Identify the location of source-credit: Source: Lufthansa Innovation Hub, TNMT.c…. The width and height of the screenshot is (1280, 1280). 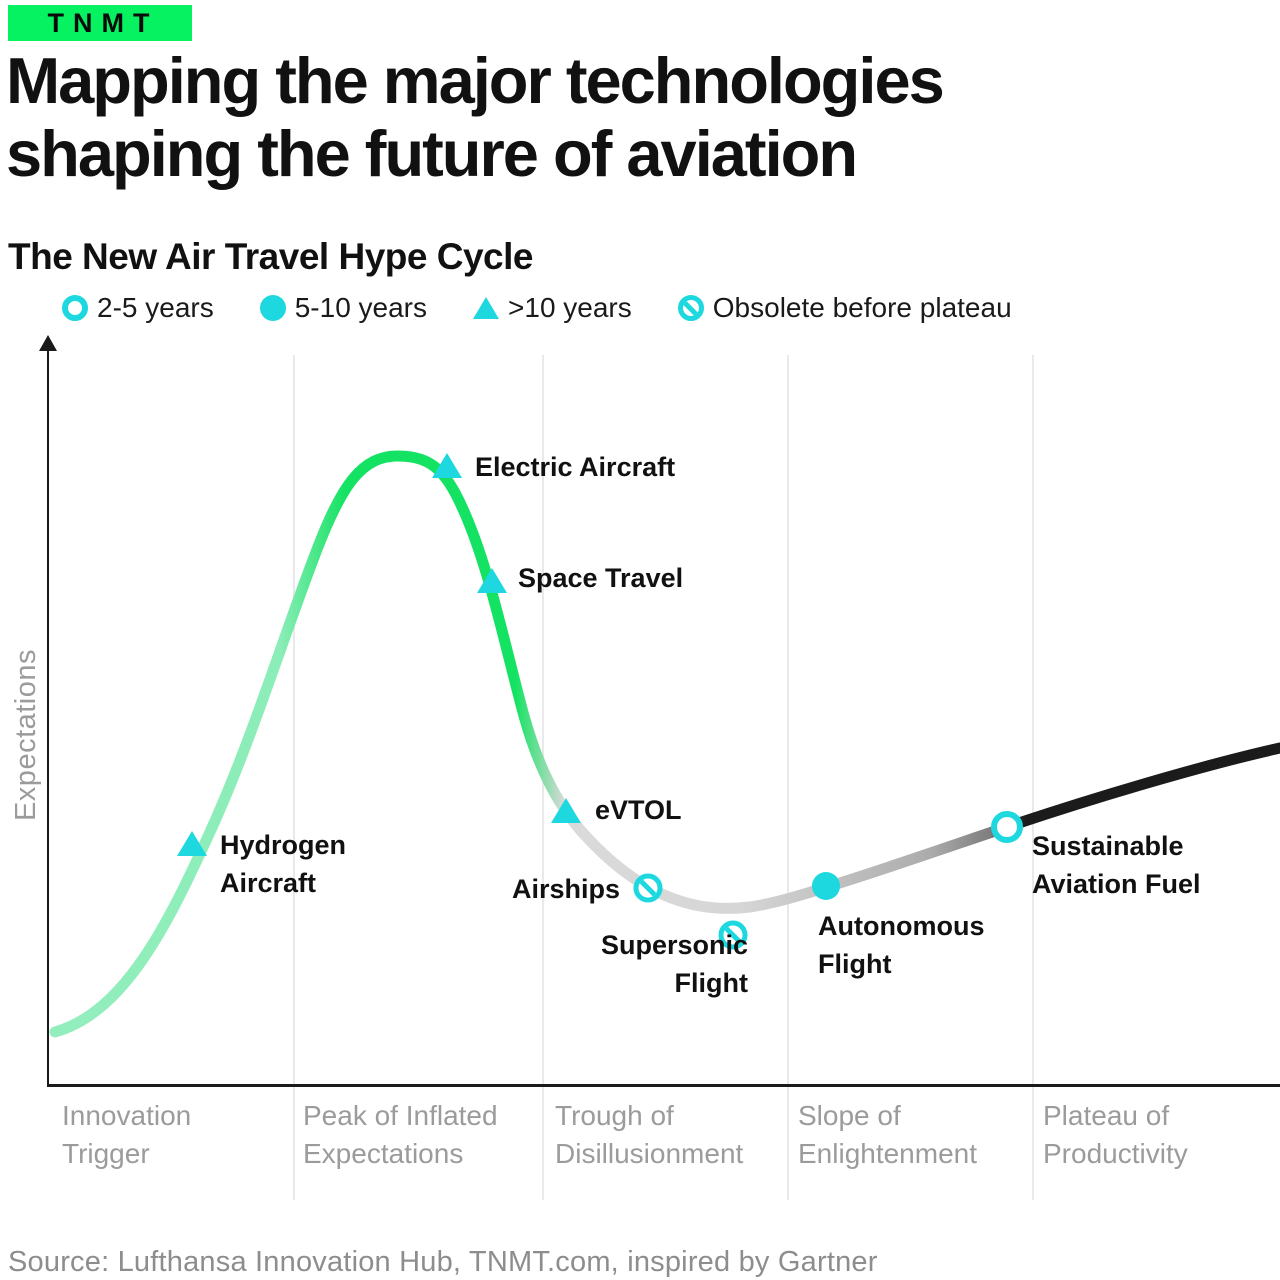
(443, 1262).